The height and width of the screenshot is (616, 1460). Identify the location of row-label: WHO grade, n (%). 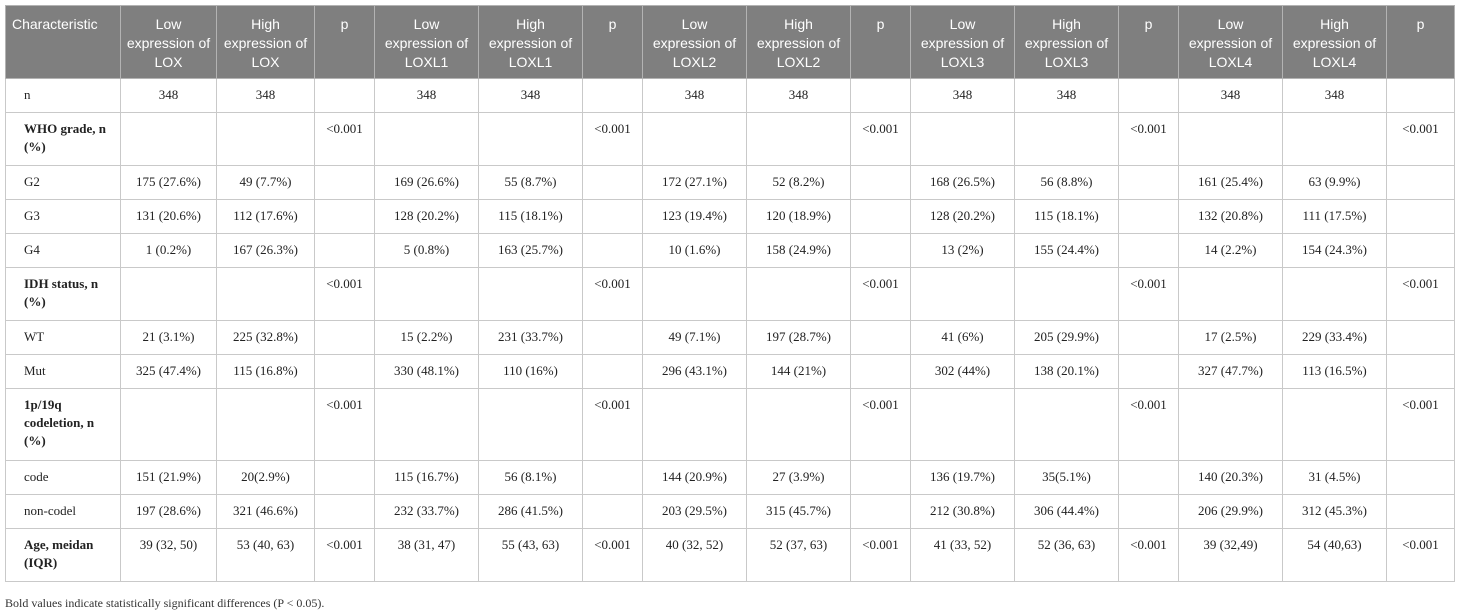
(63, 139).